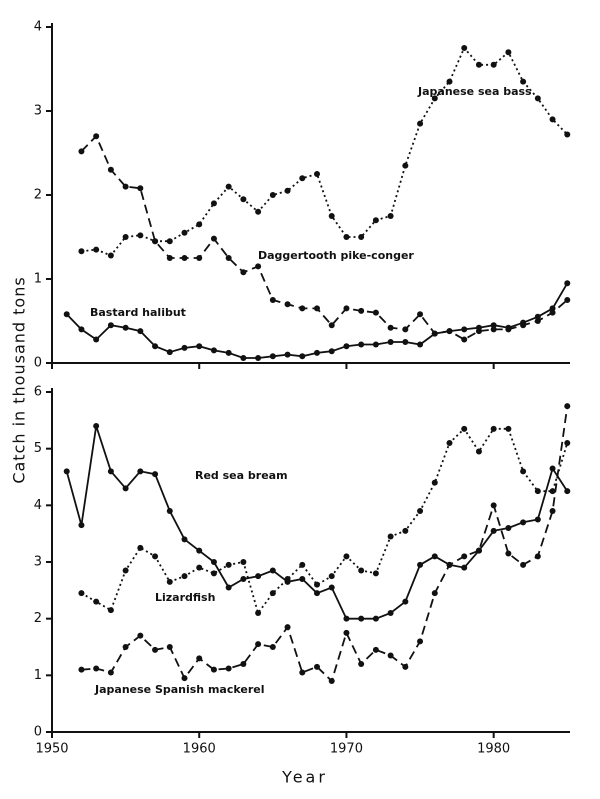 The height and width of the screenshot is (799, 600). Describe the element at coordinates (38, 363) in the screenshot. I see `y-tick-label: 0` at that location.